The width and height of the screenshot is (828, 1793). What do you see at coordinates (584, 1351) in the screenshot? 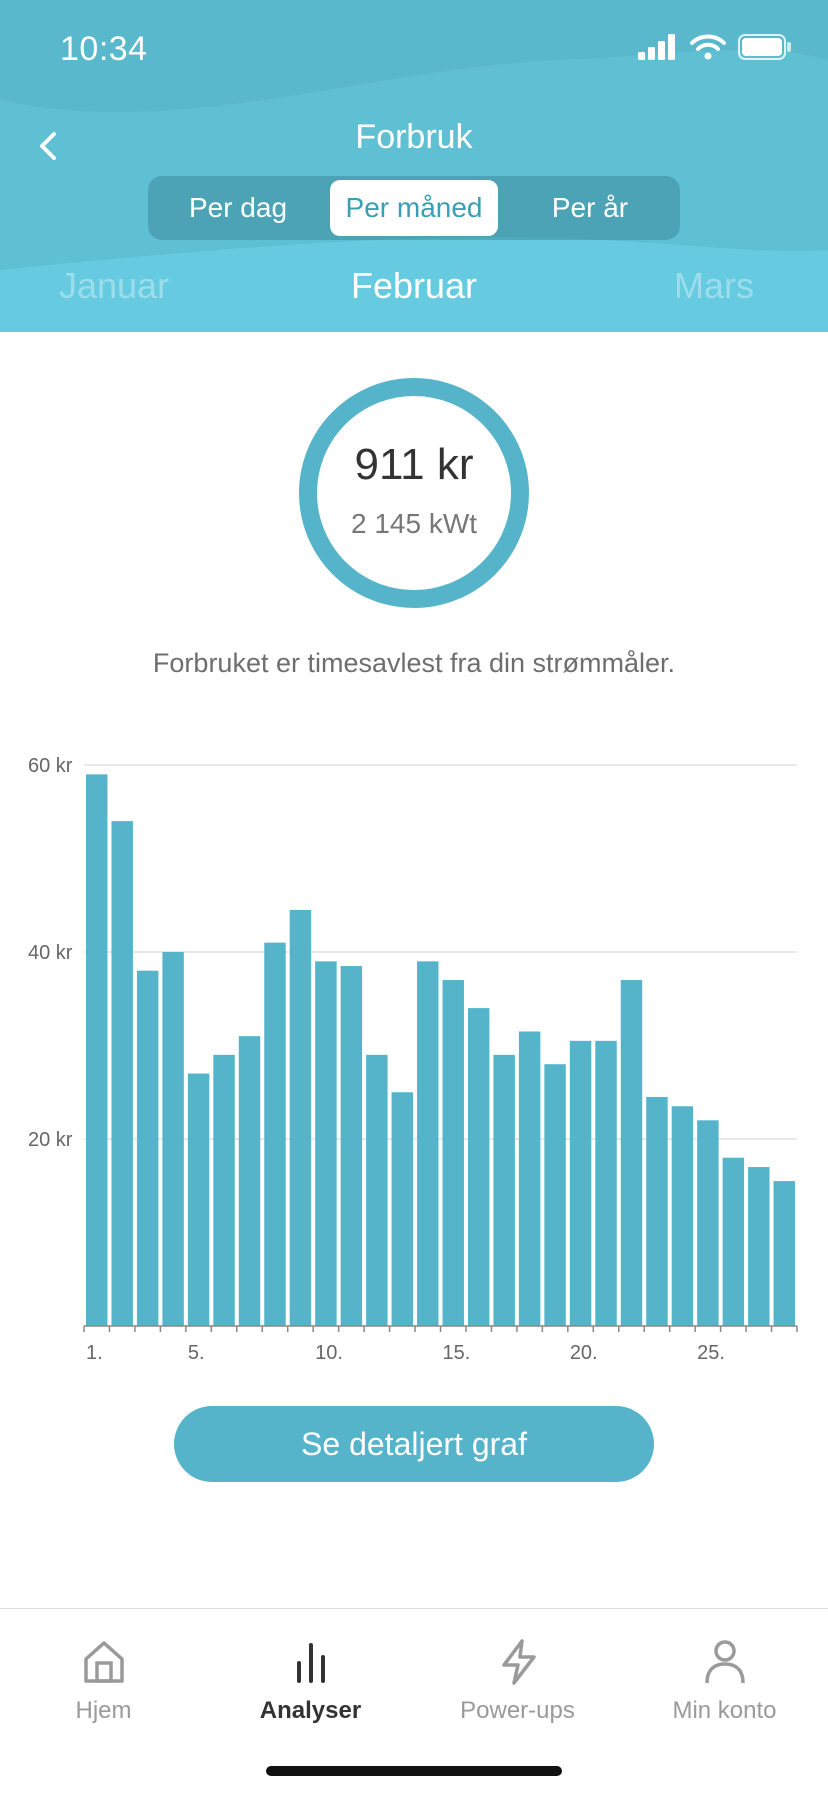
I see `x-tick-label: 20.` at bounding box center [584, 1351].